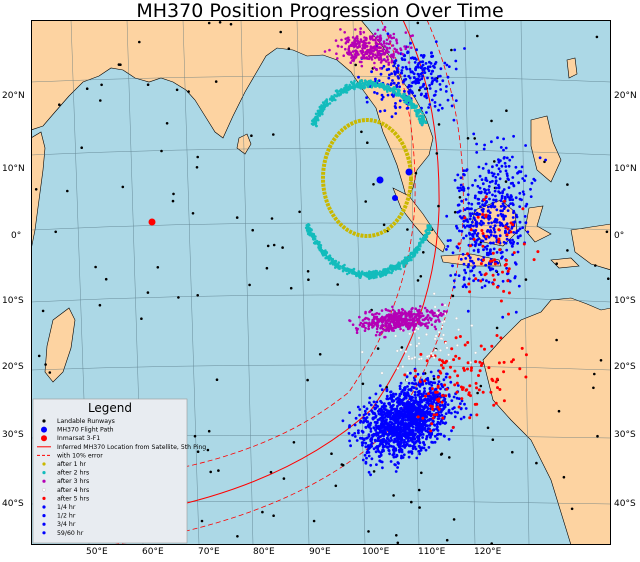 The height and width of the screenshot is (562, 640). I want to click on legend-swatch, so click(44, 490).